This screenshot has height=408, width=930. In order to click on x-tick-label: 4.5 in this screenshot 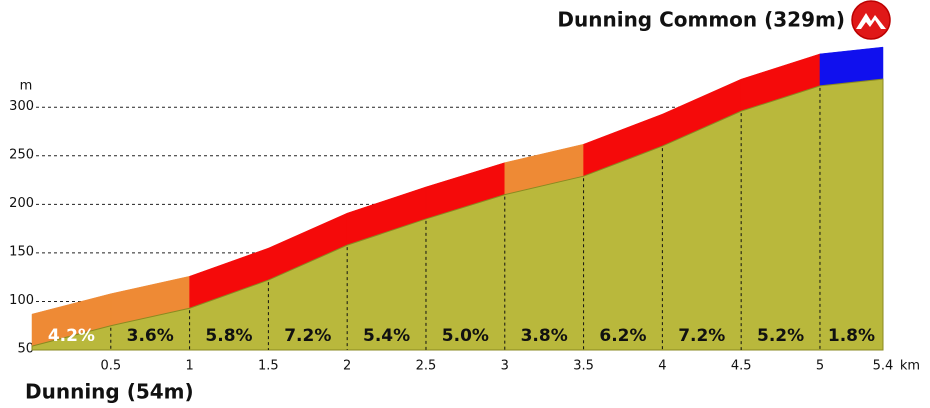, I will do `click(741, 366)`.